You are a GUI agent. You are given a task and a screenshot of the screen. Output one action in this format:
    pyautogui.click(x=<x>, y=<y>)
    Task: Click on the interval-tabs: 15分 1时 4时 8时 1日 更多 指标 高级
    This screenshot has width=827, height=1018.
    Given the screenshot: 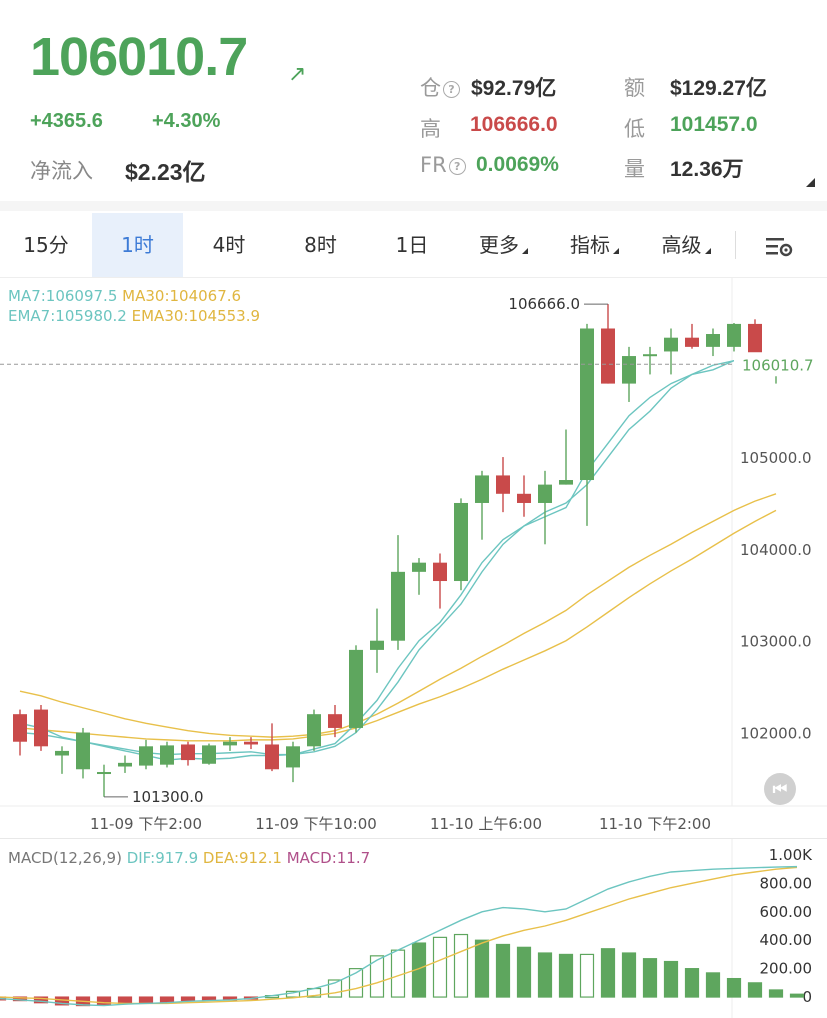 What is the action you would take?
    pyautogui.click(x=413, y=245)
    